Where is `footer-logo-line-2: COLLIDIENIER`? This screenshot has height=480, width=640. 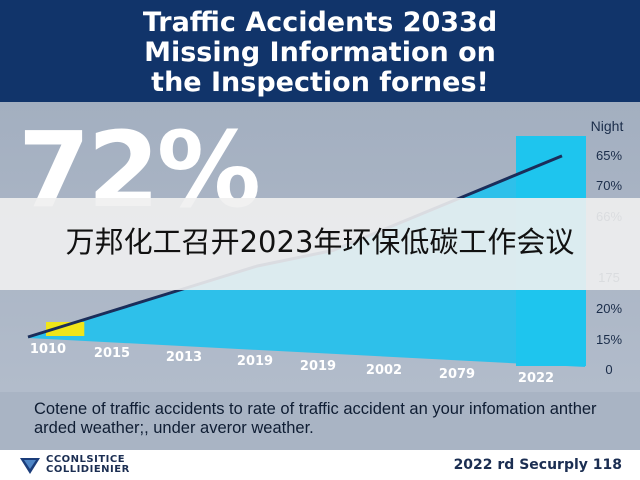 footer-logo-line-2: COLLIDIENIER is located at coordinates (88, 469).